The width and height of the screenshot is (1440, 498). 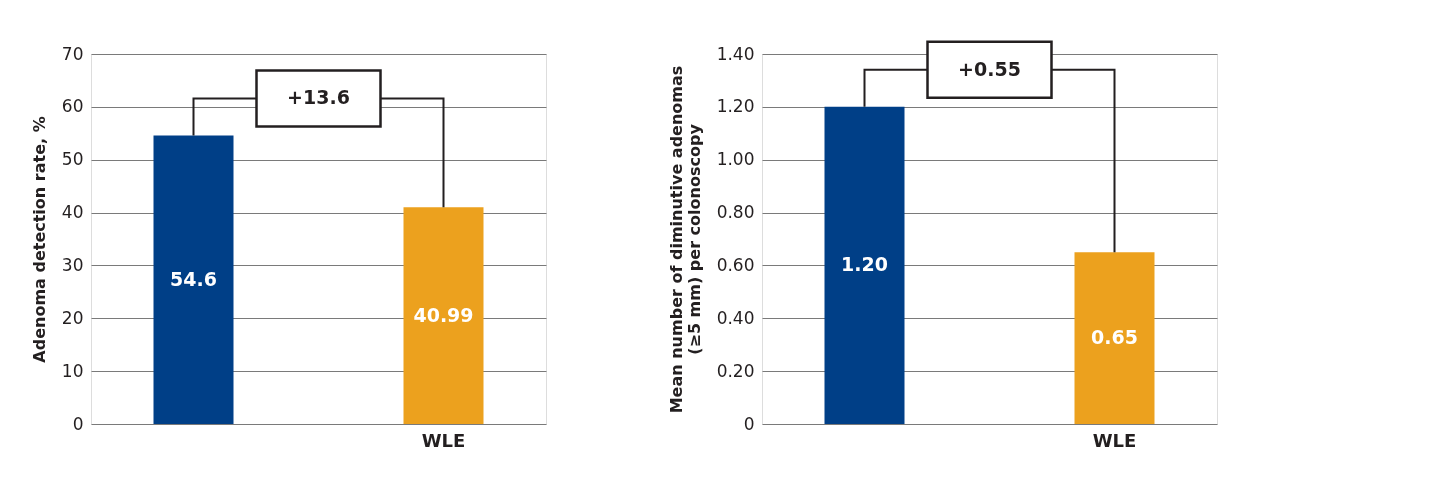 What do you see at coordinates (864, 264) in the screenshot?
I see `data-label: 1.20` at bounding box center [864, 264].